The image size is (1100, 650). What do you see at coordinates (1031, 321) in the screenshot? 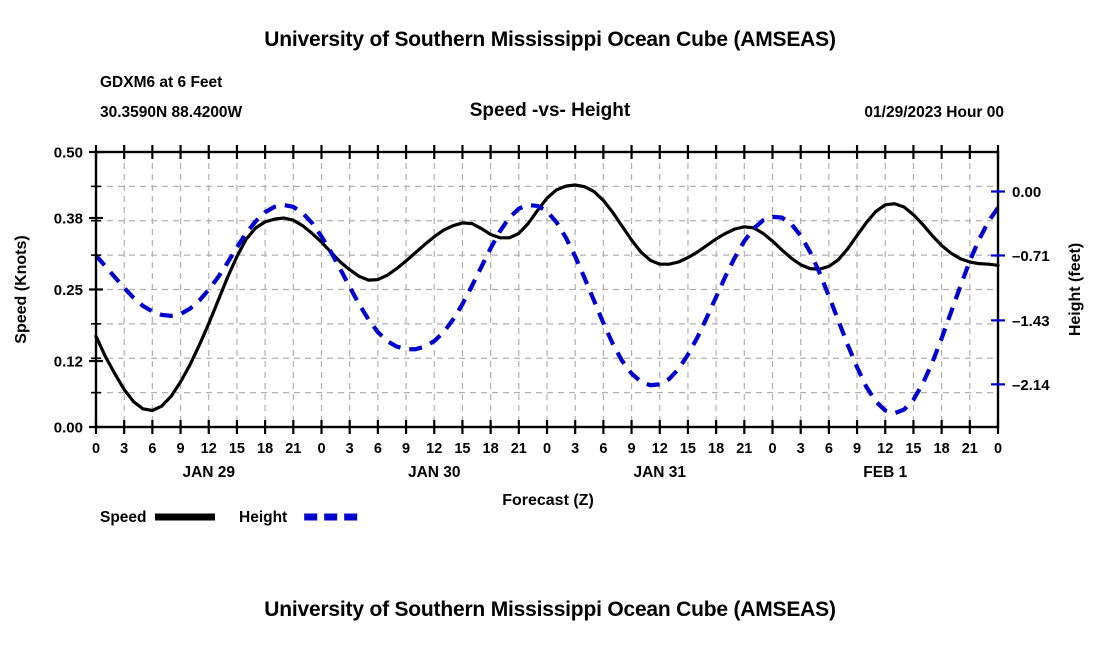
I see `ytick-label-right: –1.43` at bounding box center [1031, 321].